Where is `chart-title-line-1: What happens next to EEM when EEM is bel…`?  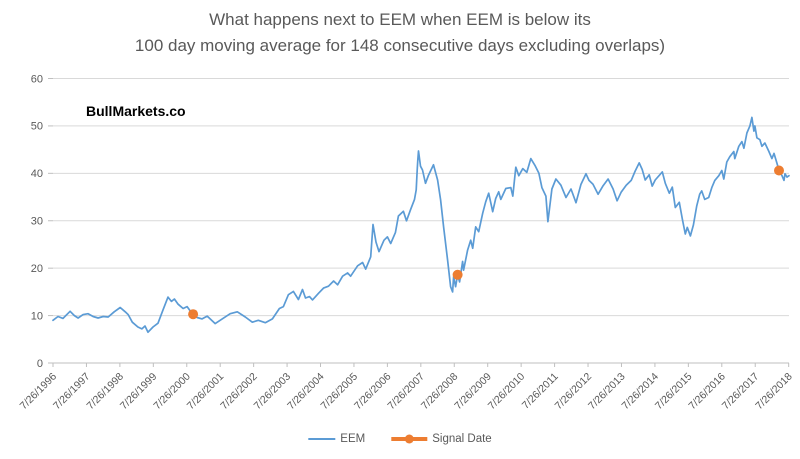
chart-title-line-1: What happens next to EEM when EEM is bel… is located at coordinates (400, 19).